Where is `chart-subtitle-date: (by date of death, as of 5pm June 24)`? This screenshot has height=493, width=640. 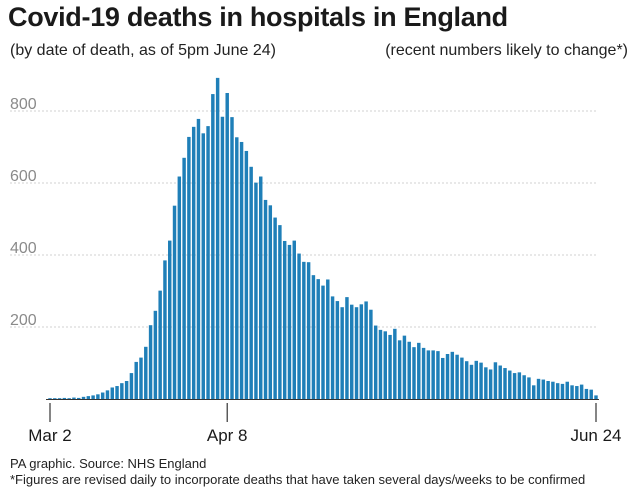
chart-subtitle-date: (by date of death, as of 5pm June 24) is located at coordinates (143, 50).